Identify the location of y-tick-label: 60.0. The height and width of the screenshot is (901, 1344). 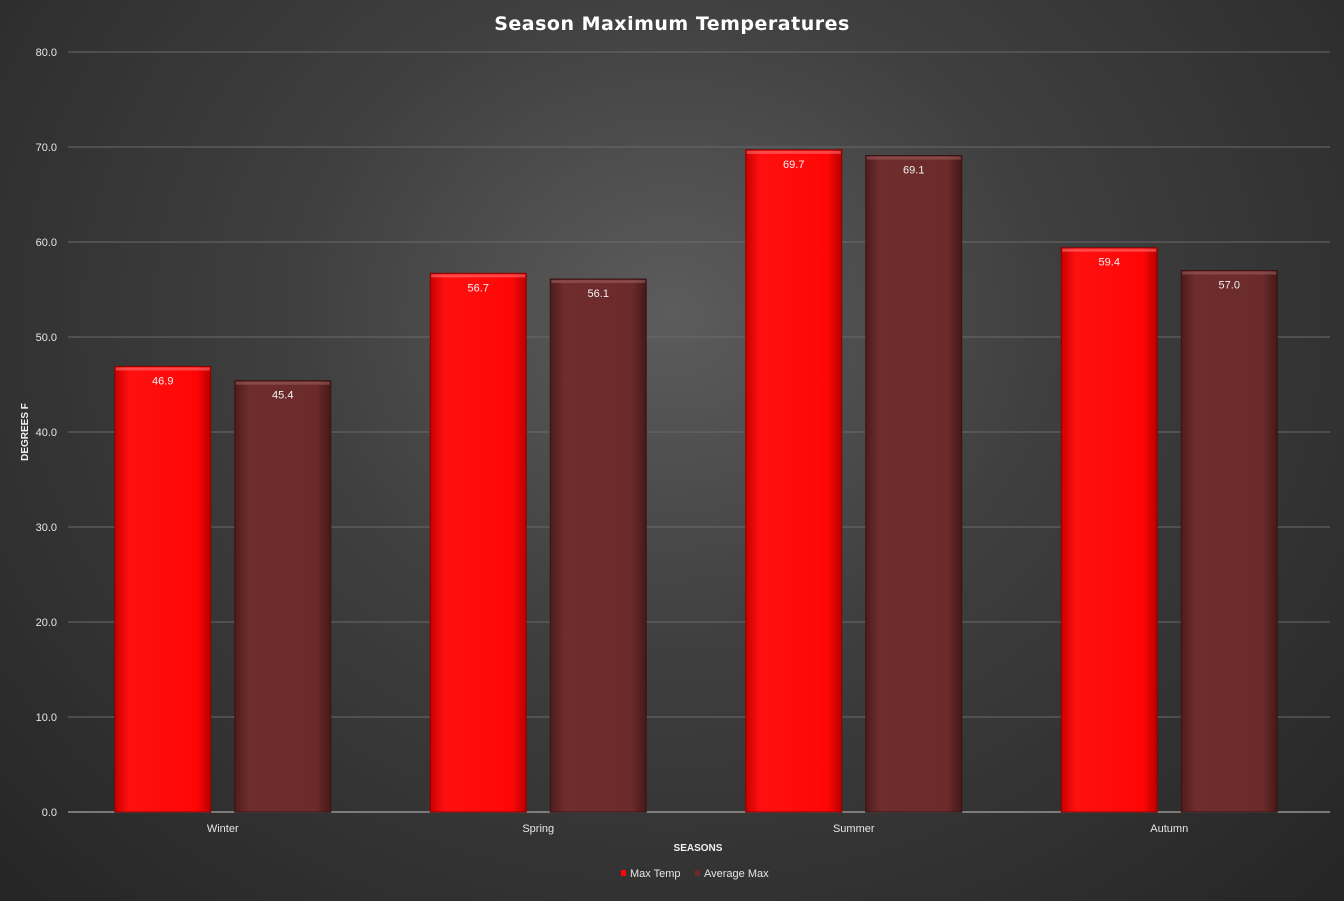
(46, 243).